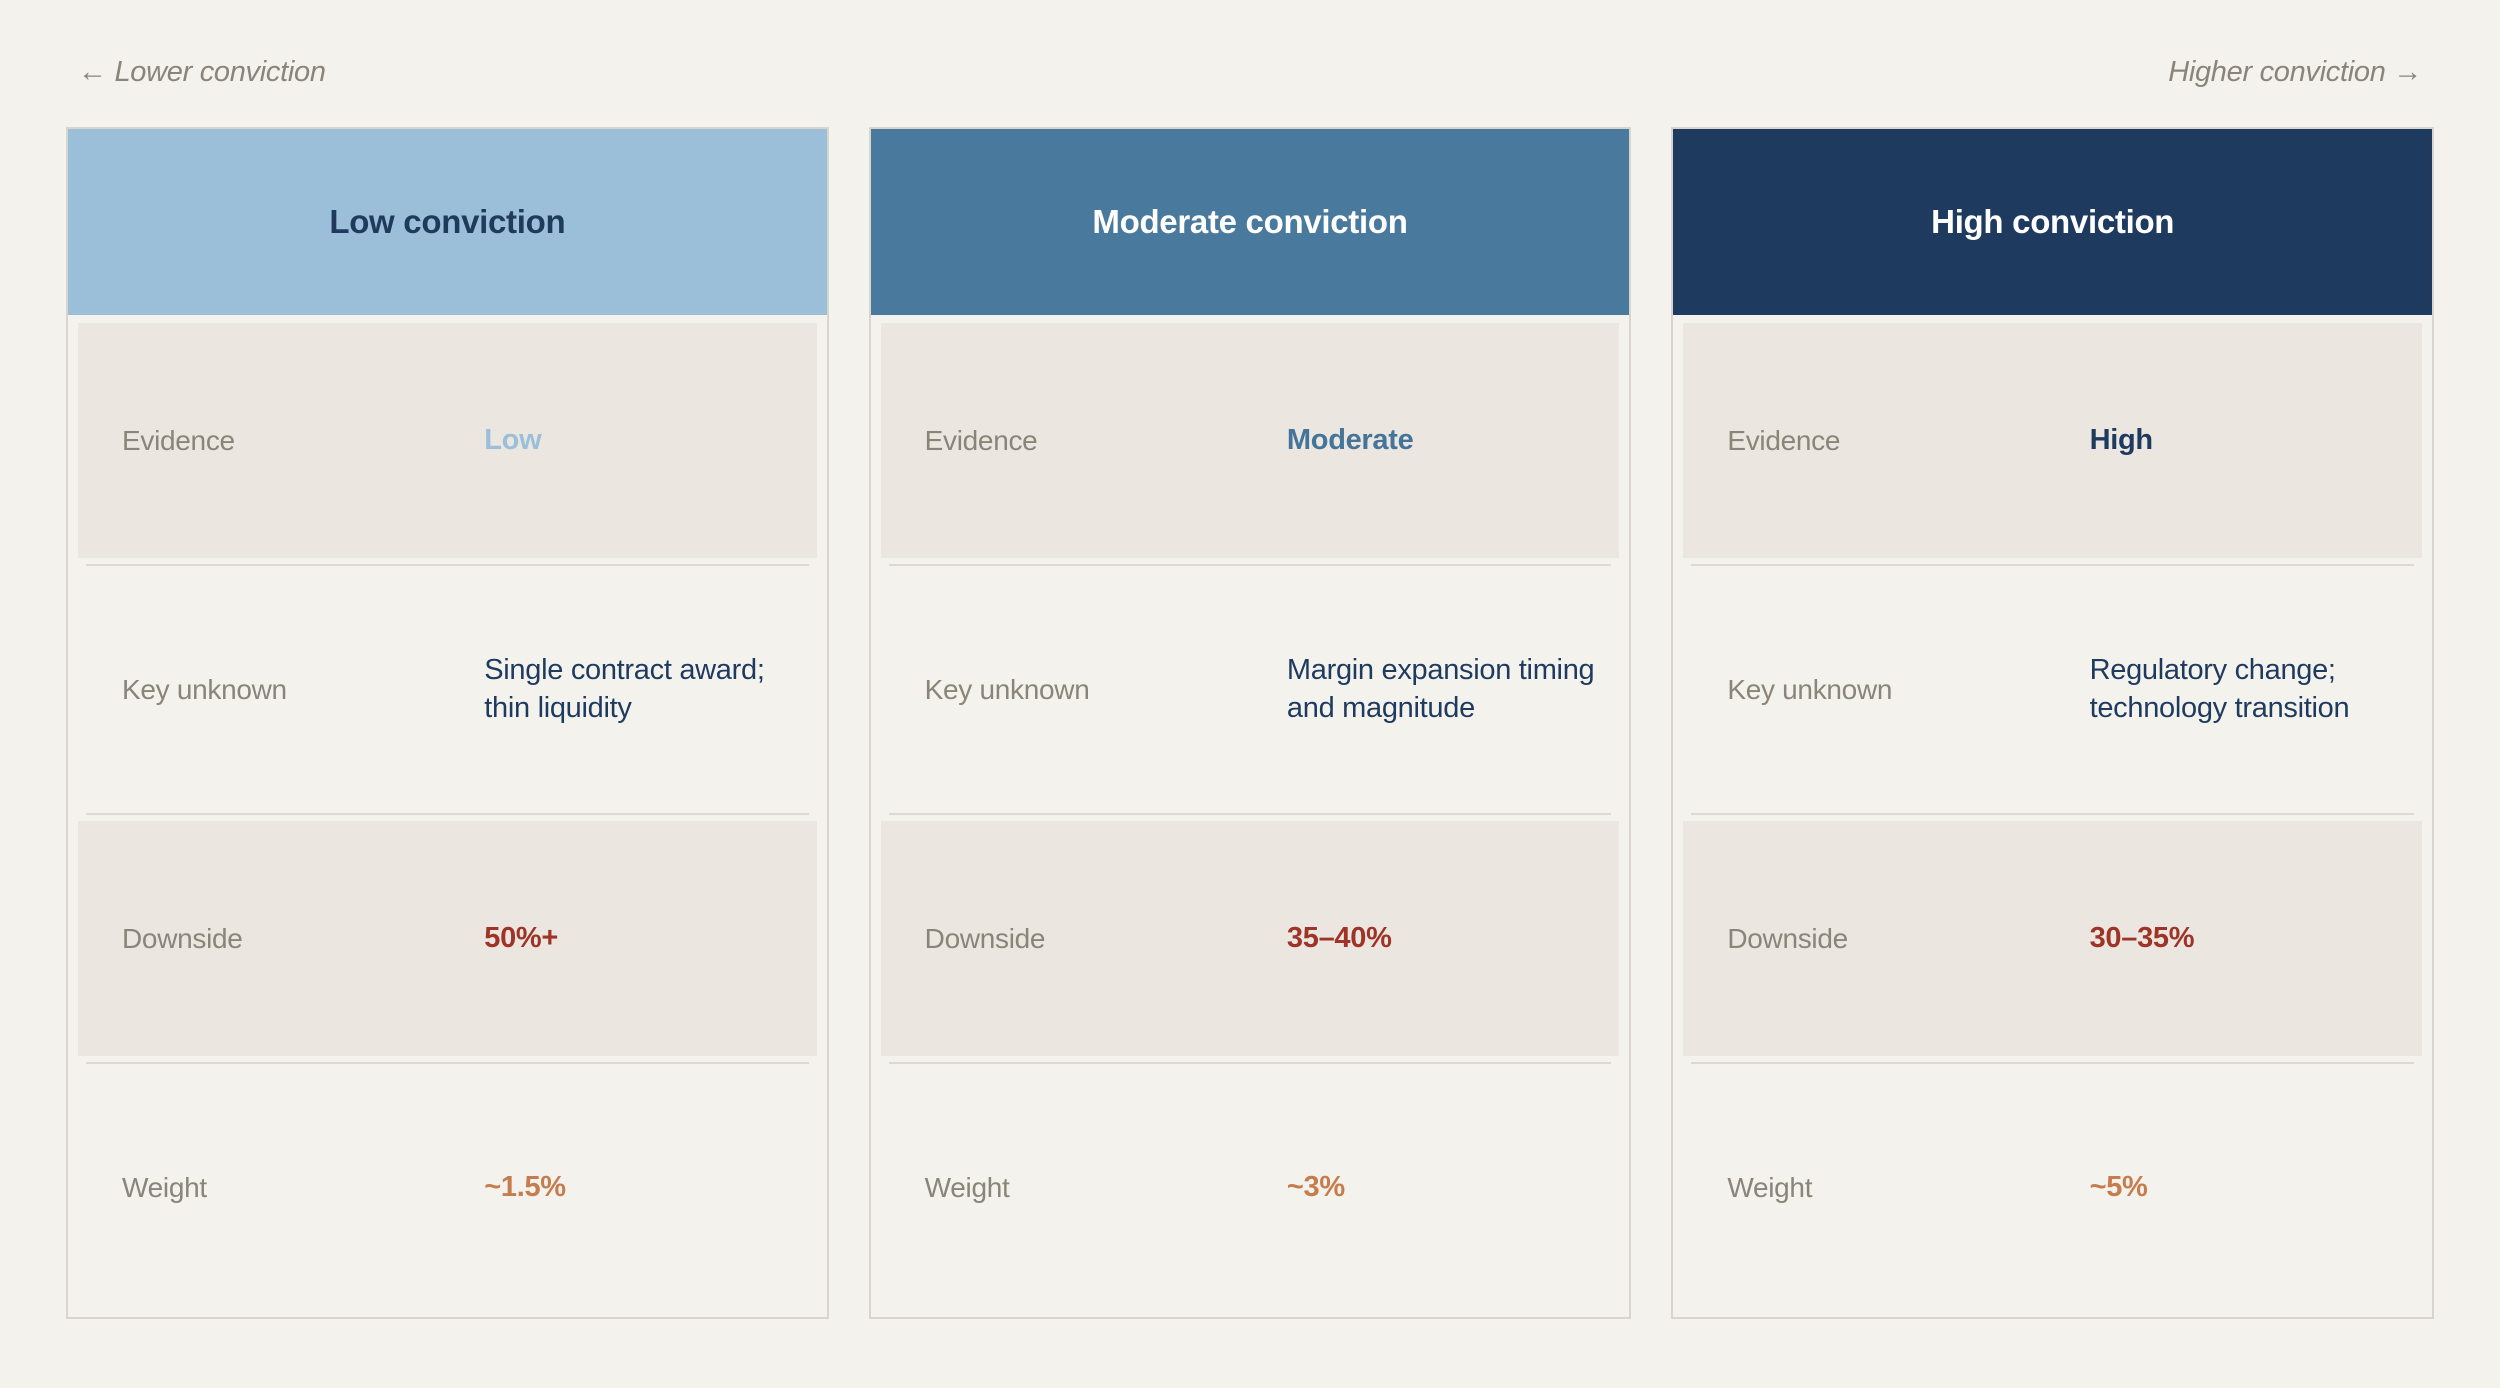  I want to click on weight-value: ~1.5%, so click(525, 1187).